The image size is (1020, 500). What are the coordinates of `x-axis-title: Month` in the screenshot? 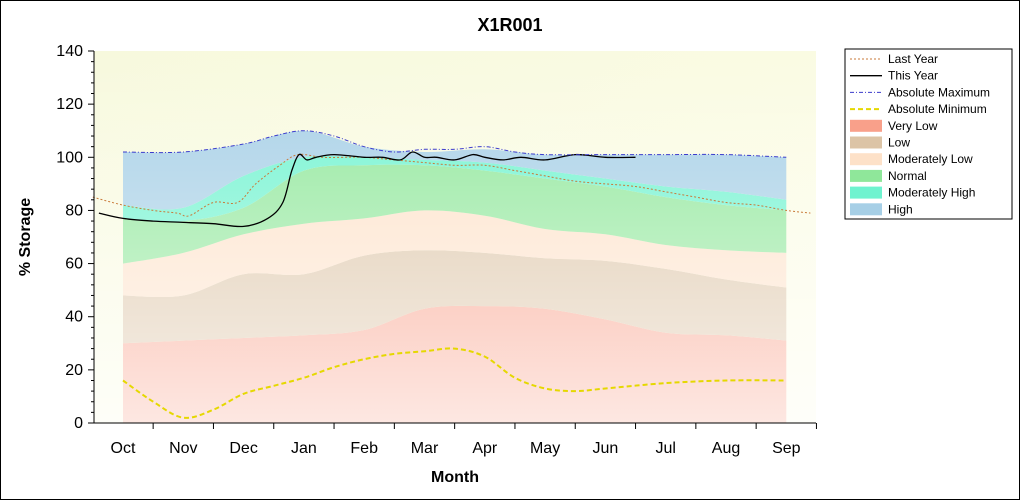 It's located at (455, 477).